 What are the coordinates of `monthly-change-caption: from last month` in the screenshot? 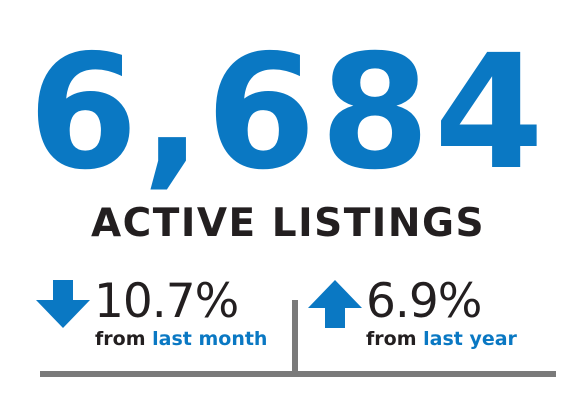 It's located at (181, 339).